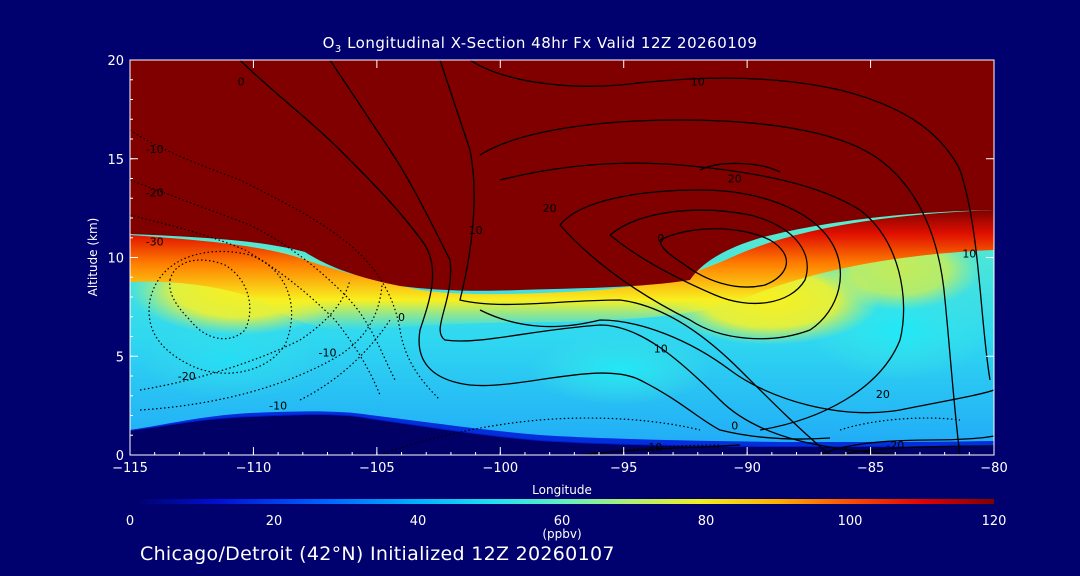 The width and height of the screenshot is (1080, 576). Describe the element at coordinates (623, 468) in the screenshot. I see `x-tick-label: −95` at that location.